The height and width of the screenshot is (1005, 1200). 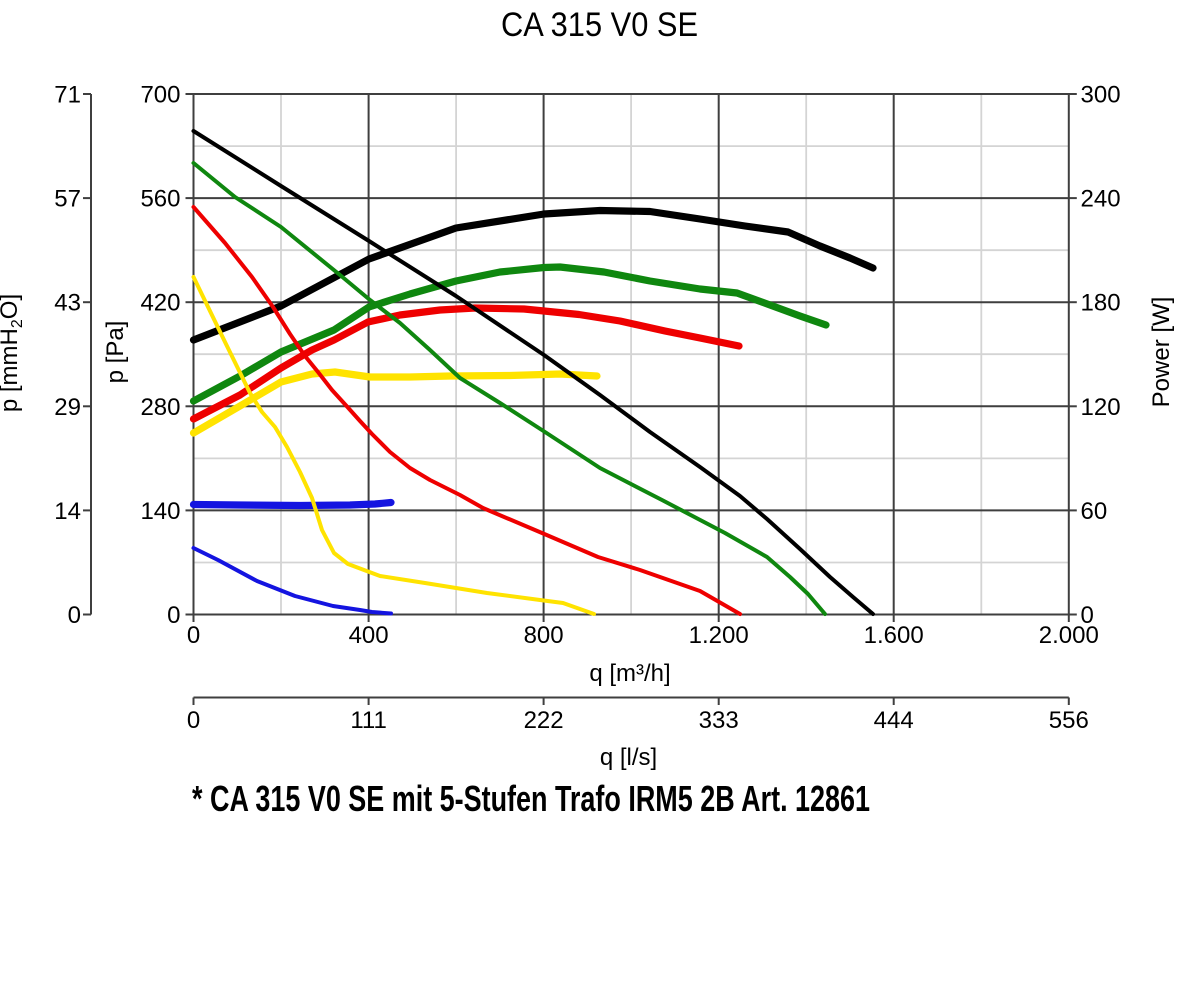 What do you see at coordinates (160, 199) in the screenshot?
I see `svg-text: 560` at bounding box center [160, 199].